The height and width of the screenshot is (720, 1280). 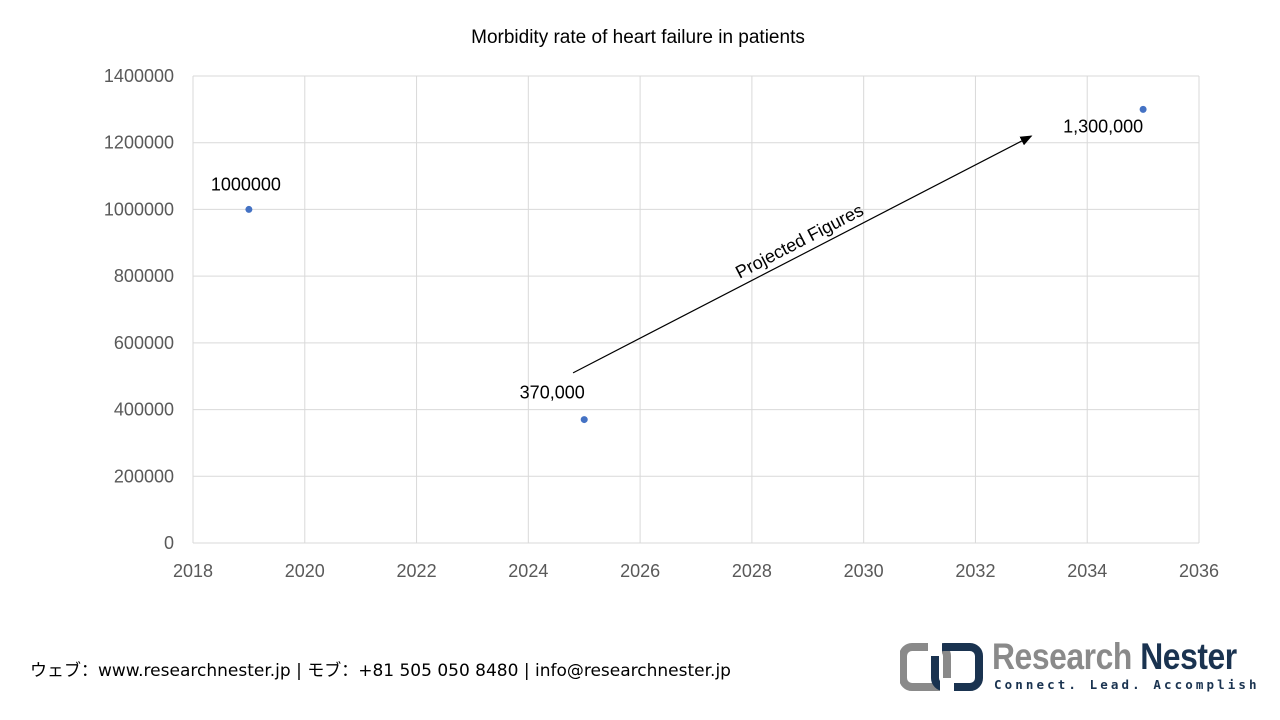 I want to click on x-tick-label: 2020, so click(x=305, y=571).